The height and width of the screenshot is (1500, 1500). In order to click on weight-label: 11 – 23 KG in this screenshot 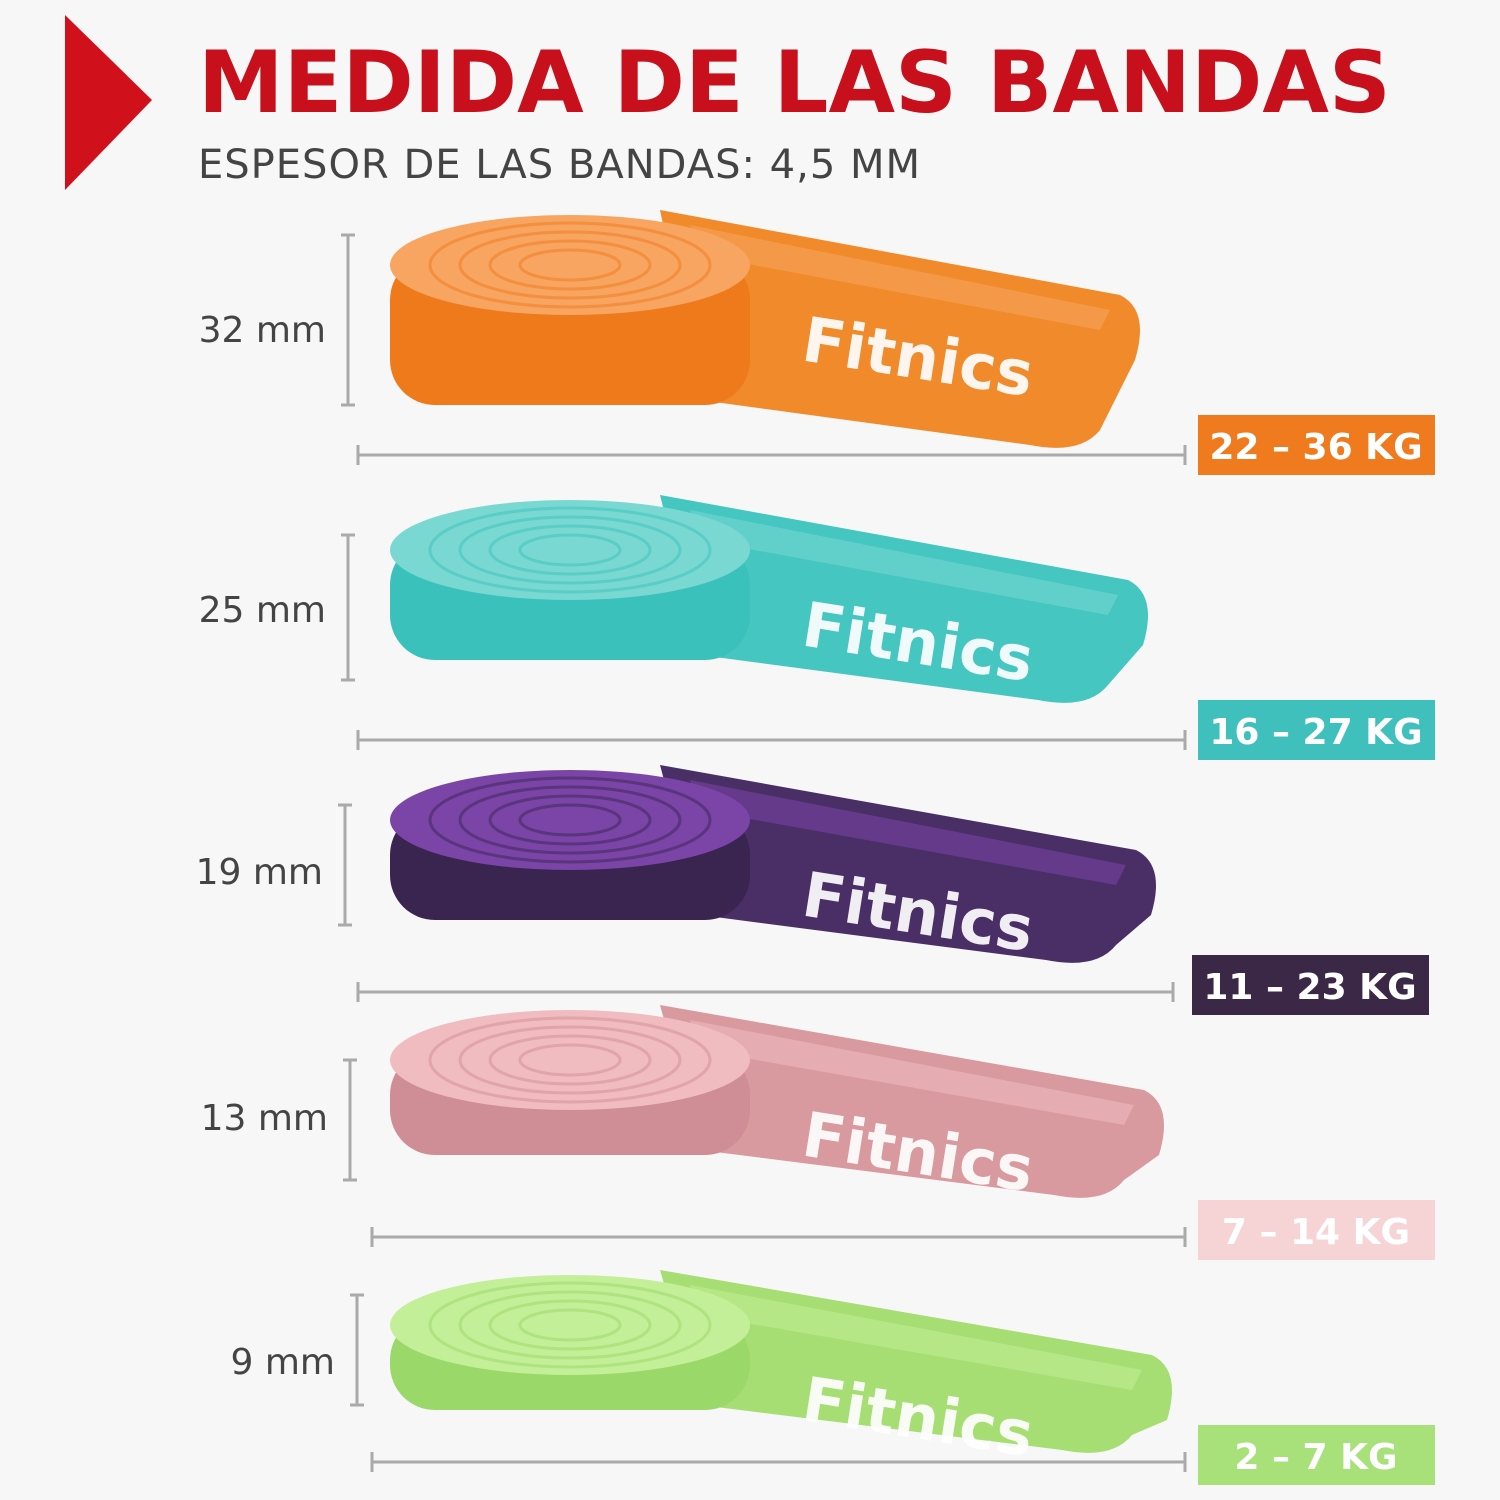, I will do `click(1309, 987)`.